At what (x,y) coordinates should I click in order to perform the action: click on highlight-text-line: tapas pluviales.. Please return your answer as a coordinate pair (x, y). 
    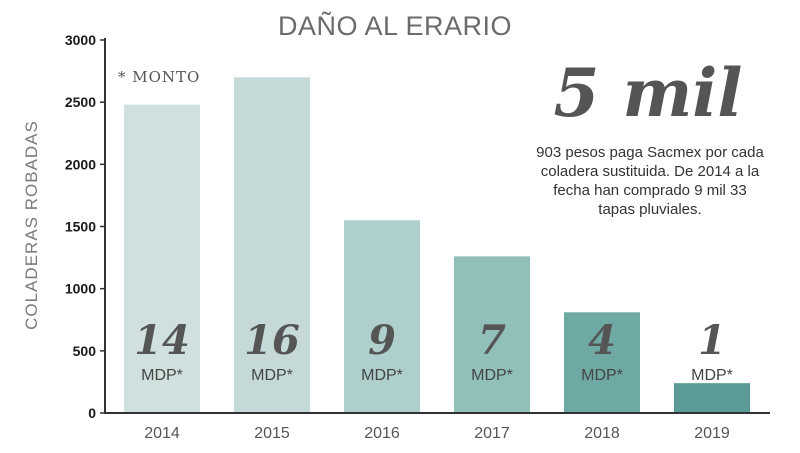
    Looking at the image, I should click on (649, 209).